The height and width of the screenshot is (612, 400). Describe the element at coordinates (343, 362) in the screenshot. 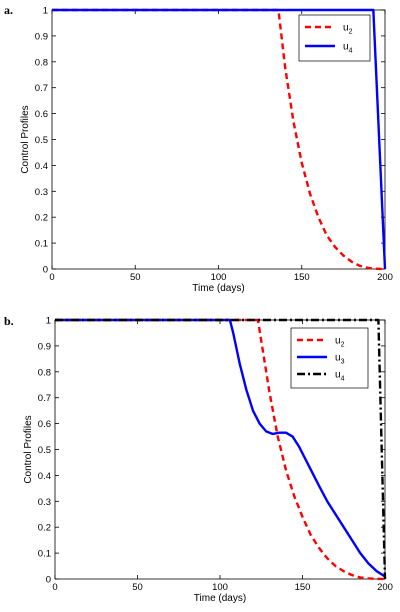

I see `legend-label-subscript: 3` at that location.